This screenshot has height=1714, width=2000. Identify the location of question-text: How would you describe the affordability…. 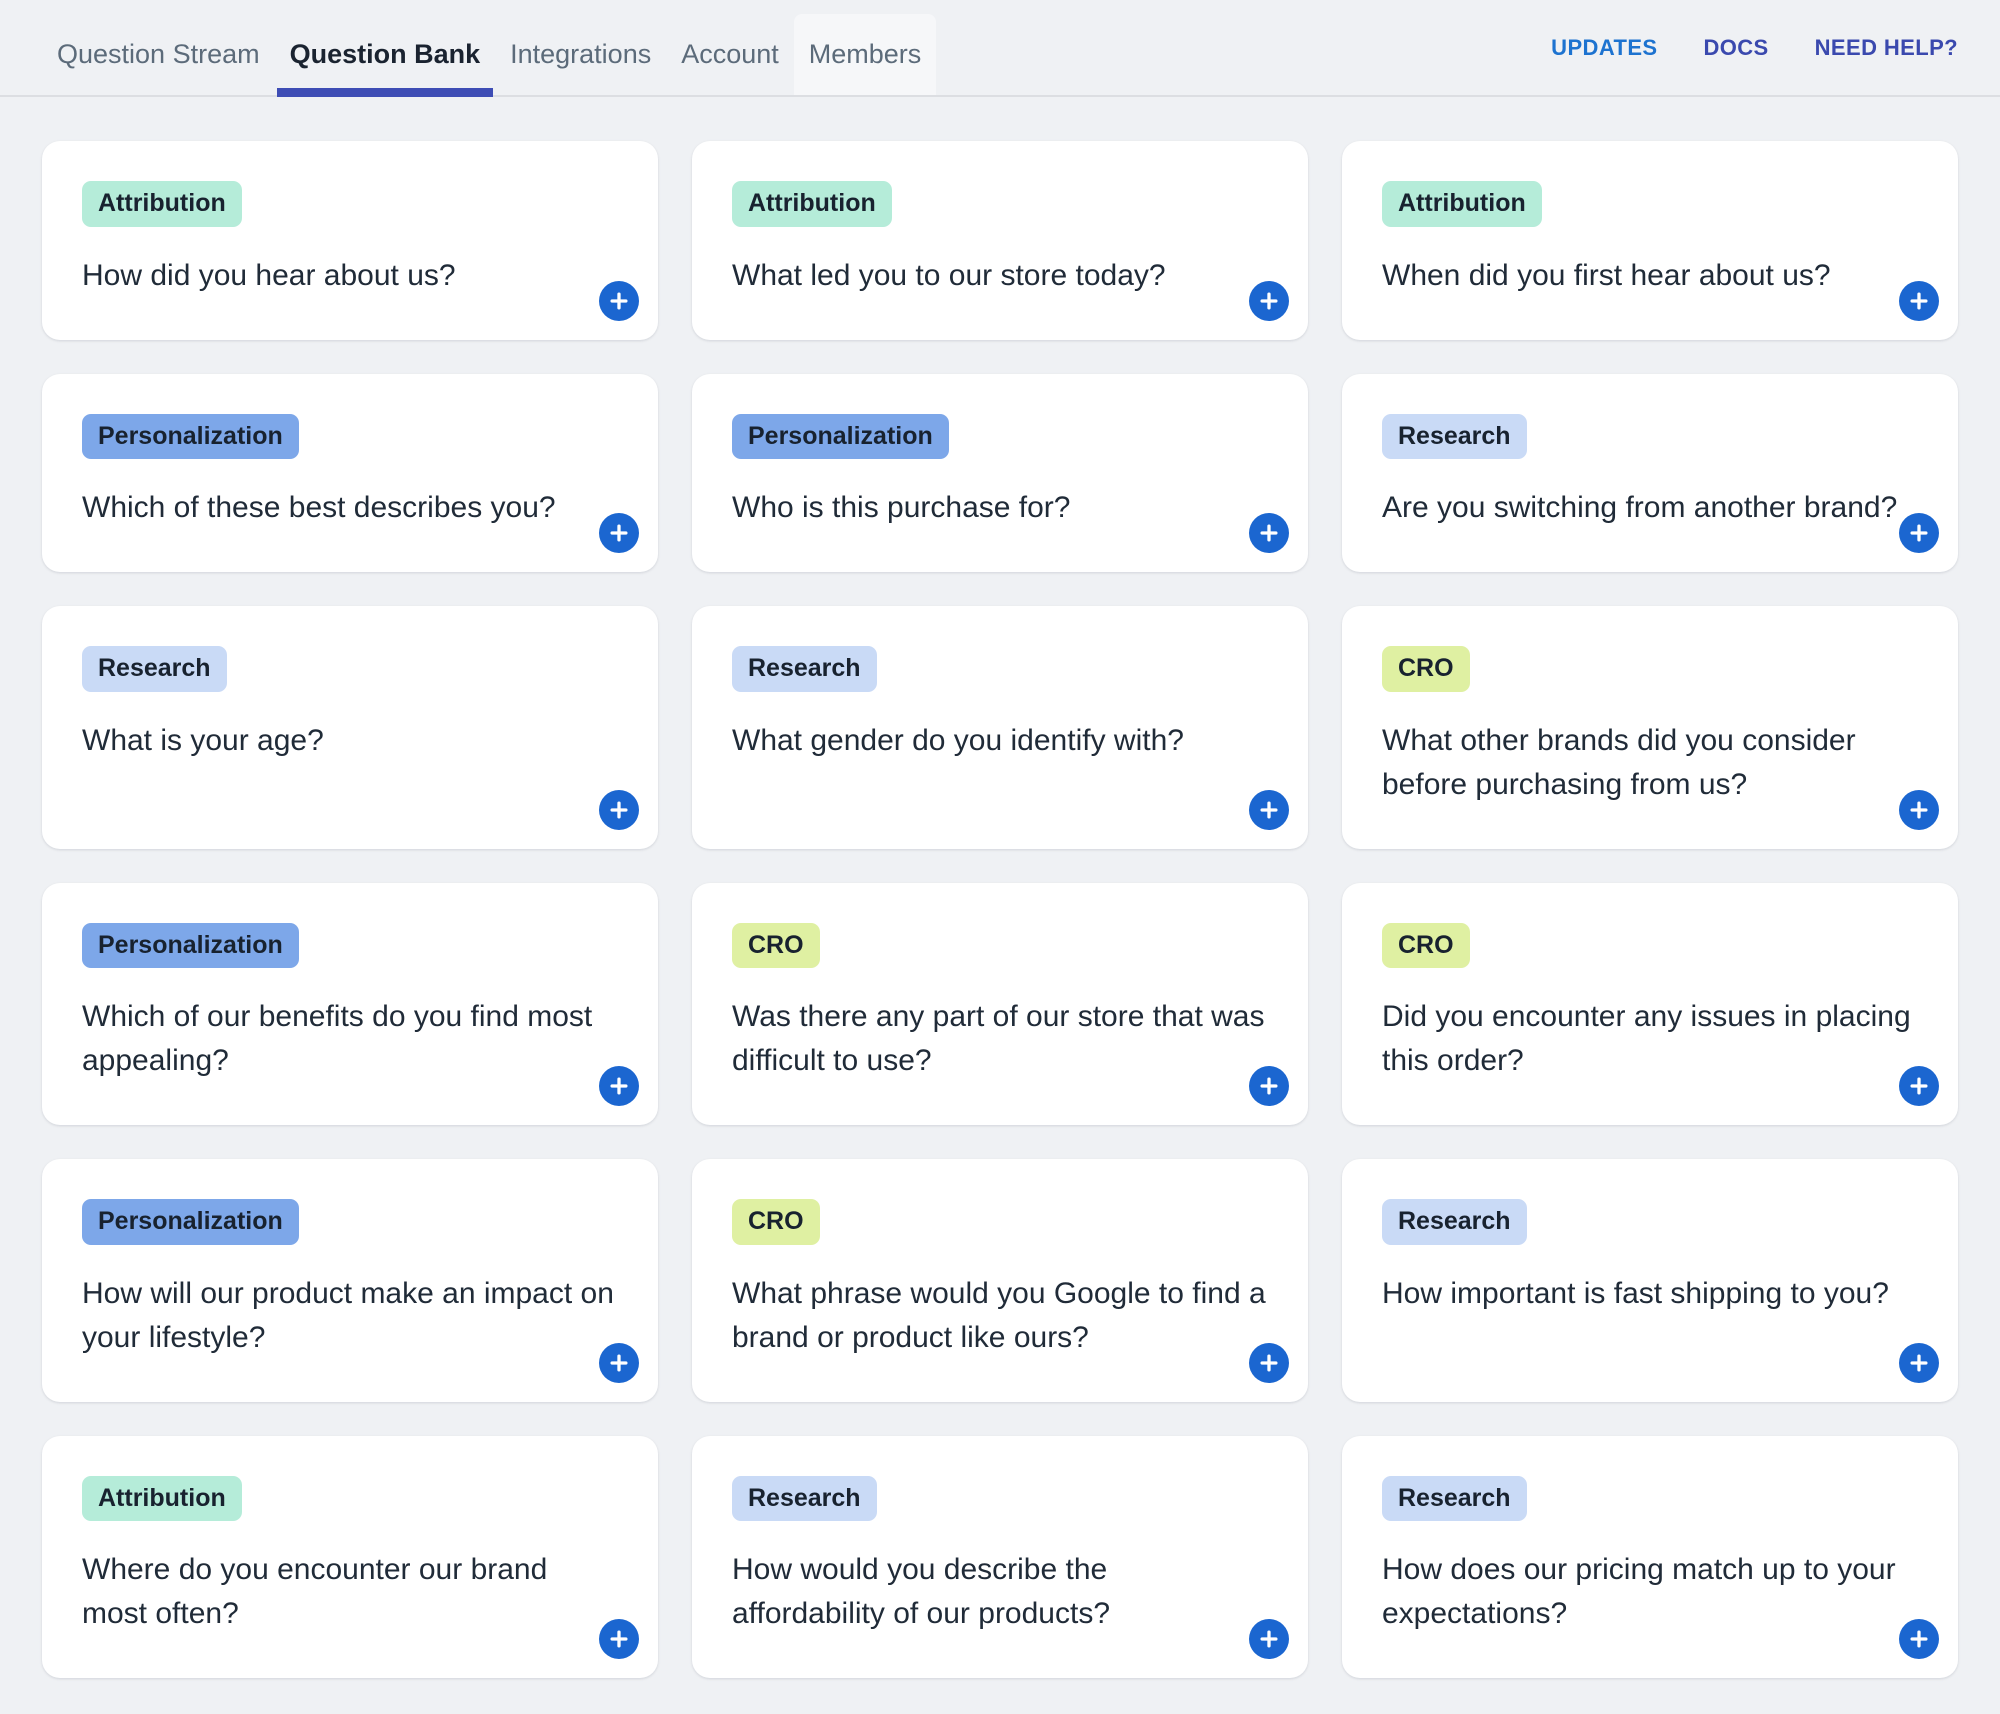
(921, 1591).